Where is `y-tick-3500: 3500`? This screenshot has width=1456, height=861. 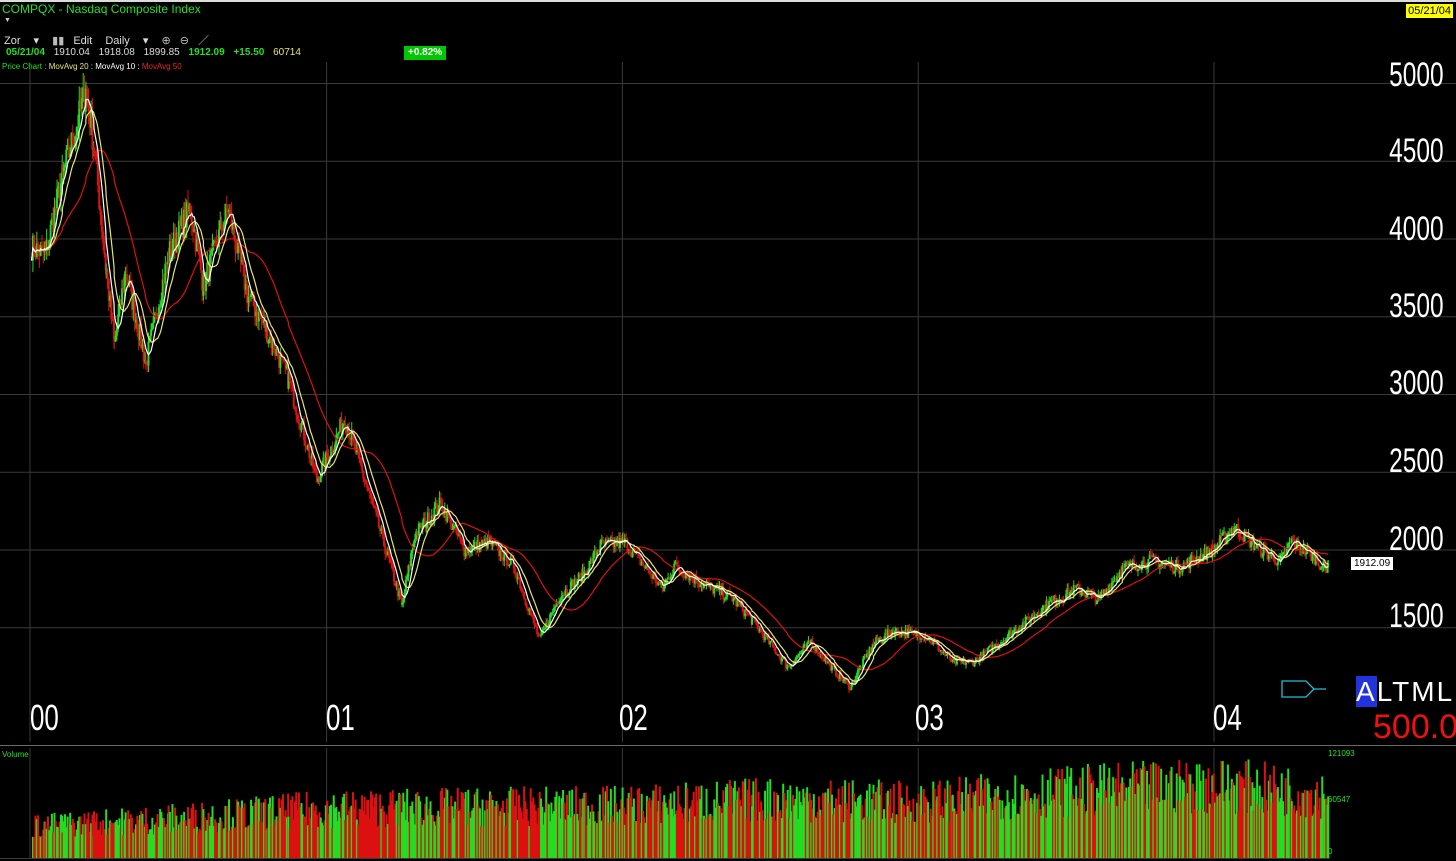 y-tick-3500: 3500 is located at coordinates (1416, 306).